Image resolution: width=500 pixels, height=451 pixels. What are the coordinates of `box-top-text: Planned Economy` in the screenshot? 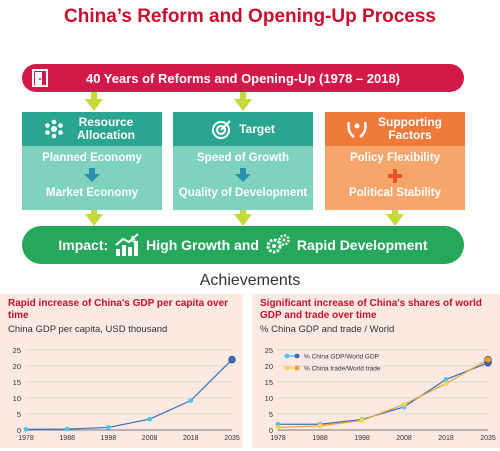 It's located at (92, 158).